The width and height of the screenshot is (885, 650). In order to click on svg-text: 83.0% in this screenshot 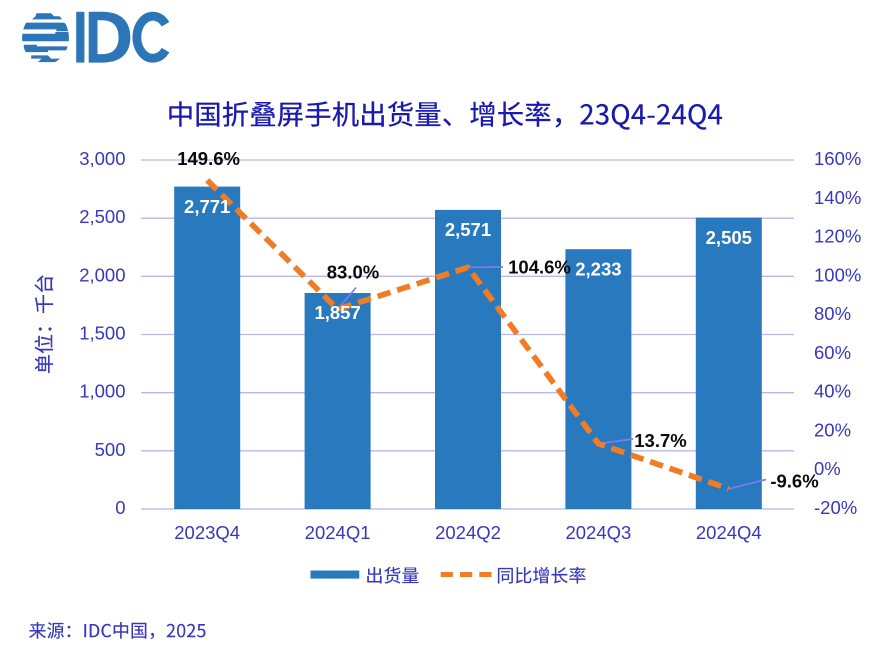, I will do `click(353, 271)`.